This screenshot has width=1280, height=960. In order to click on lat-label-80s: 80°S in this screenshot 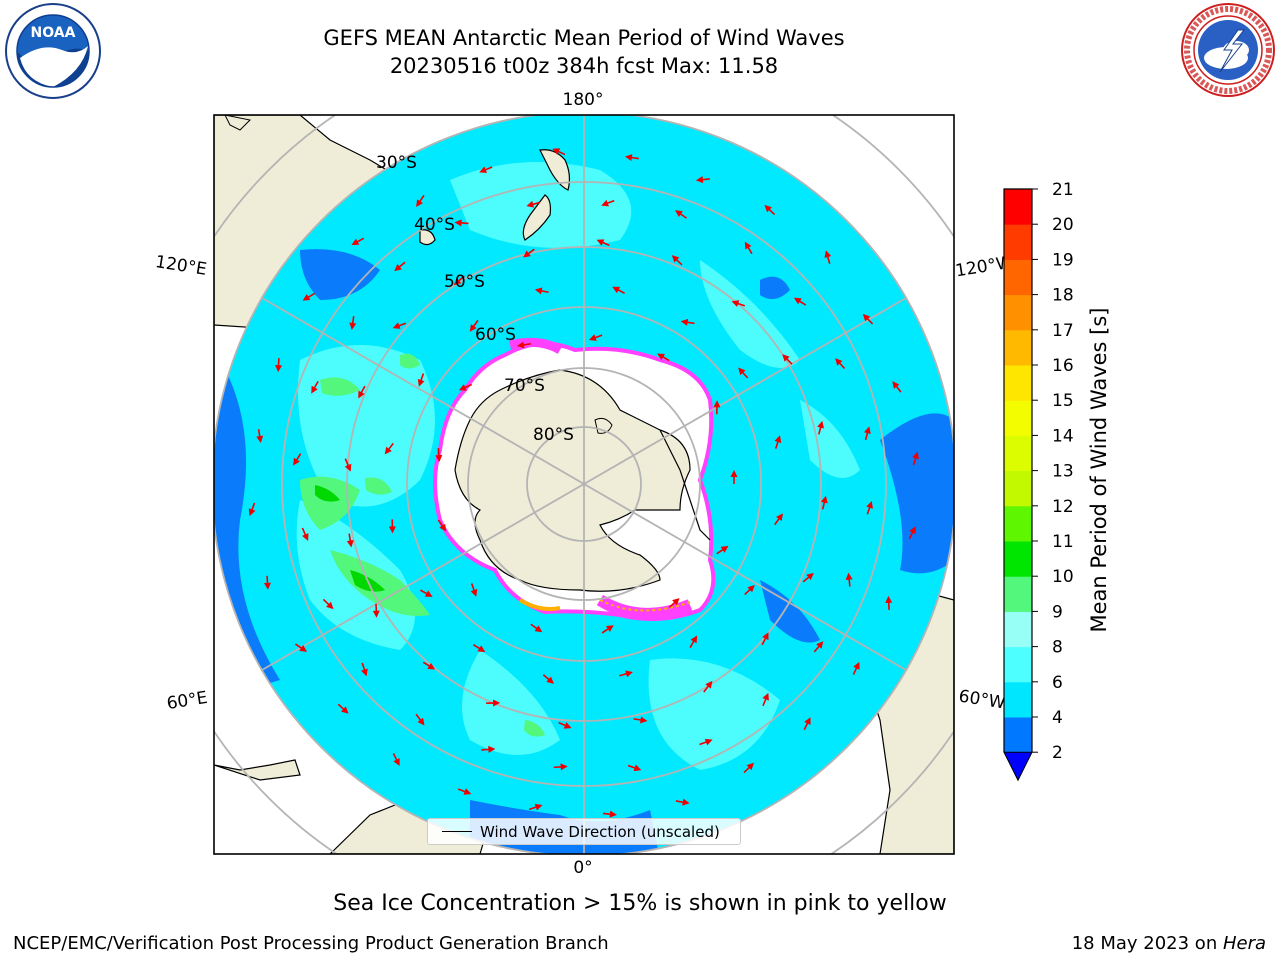, I will do `click(553, 435)`.